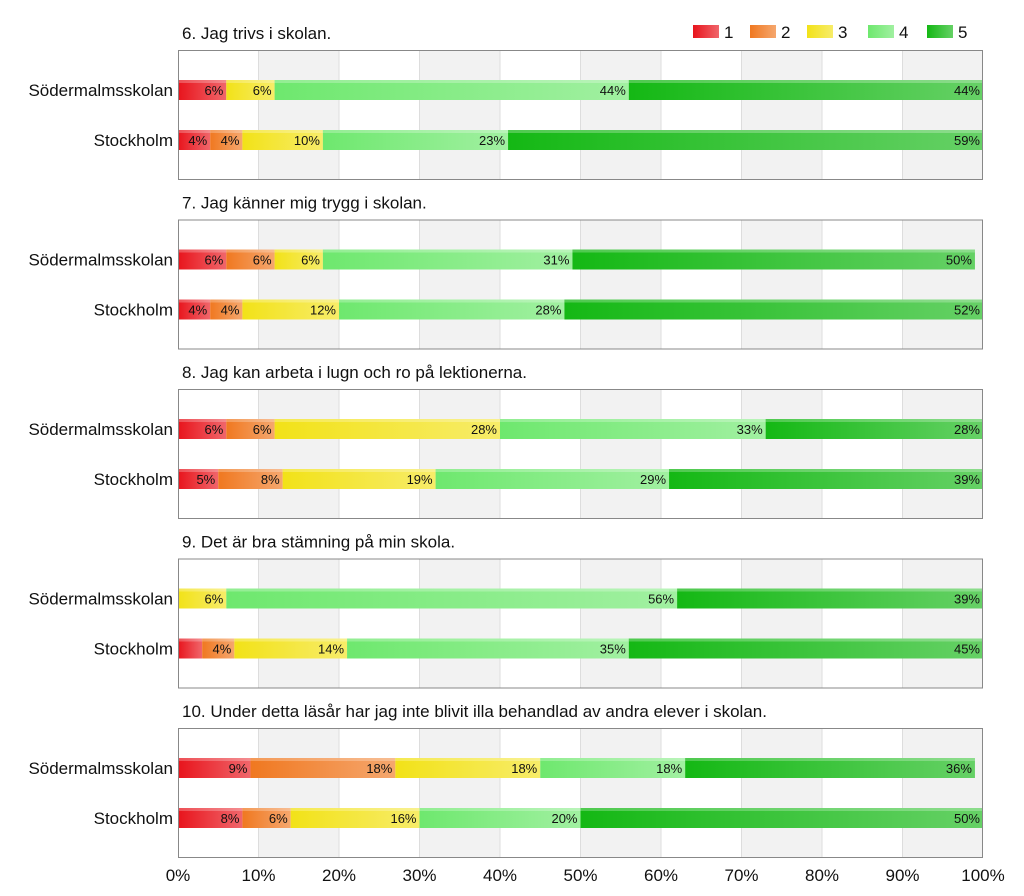 This screenshot has width=1024, height=896. What do you see at coordinates (820, 31) in the screenshot?
I see `legend-swatch` at bounding box center [820, 31].